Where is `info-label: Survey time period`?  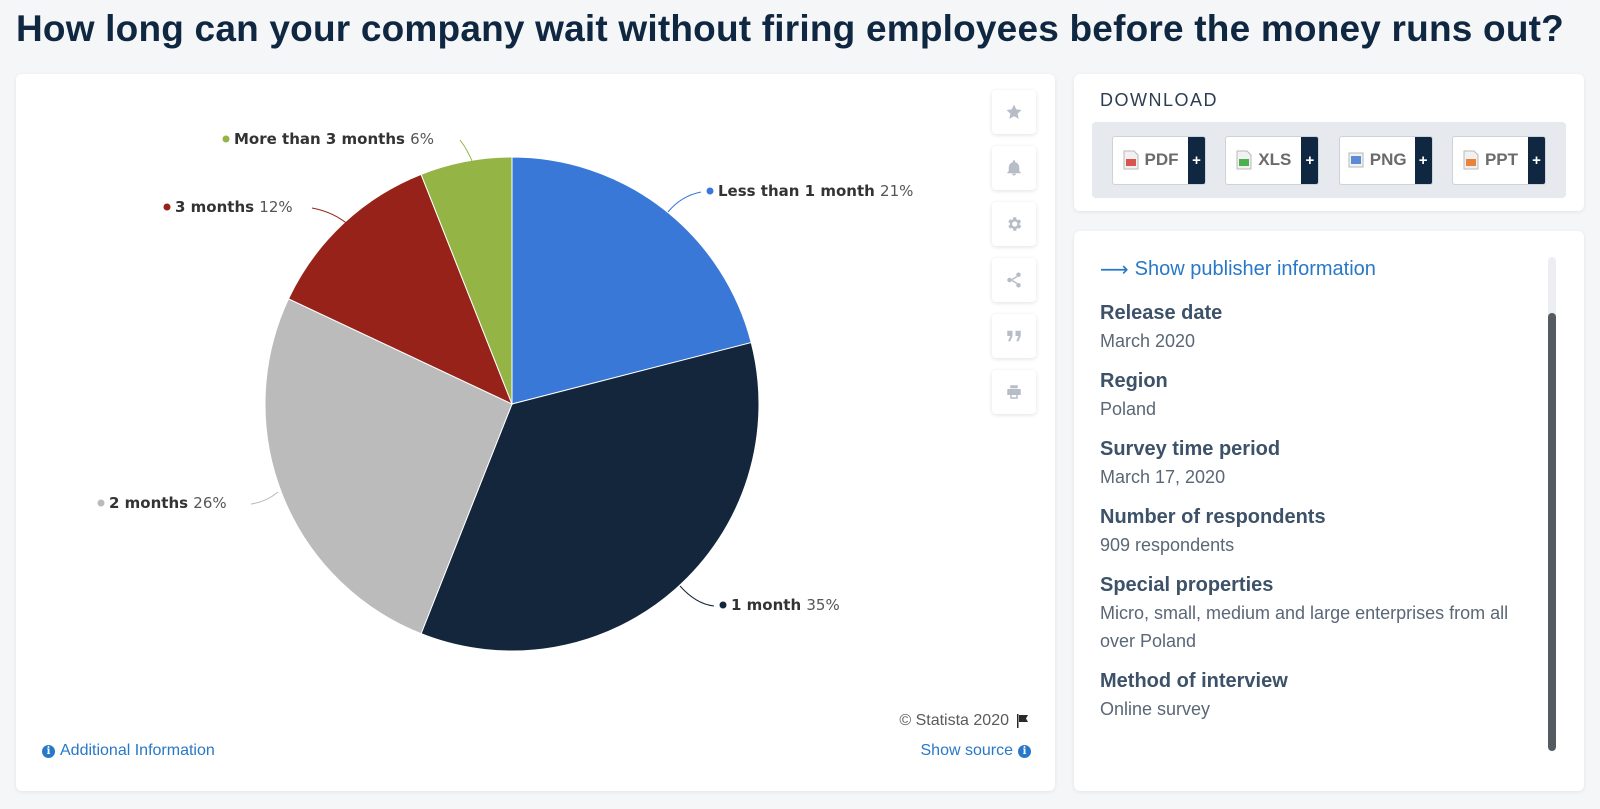 info-label: Survey time period is located at coordinates (1190, 449).